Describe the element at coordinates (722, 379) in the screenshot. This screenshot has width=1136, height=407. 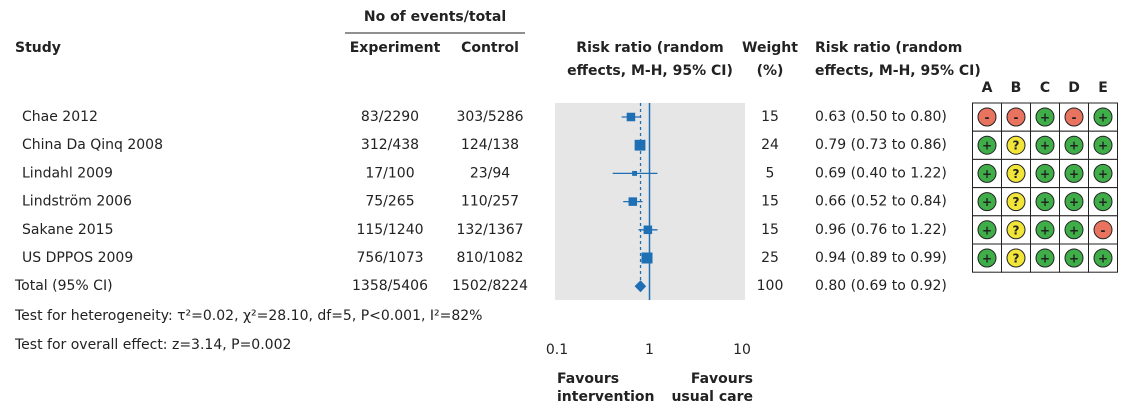
I see `favours-right: Favours` at that location.